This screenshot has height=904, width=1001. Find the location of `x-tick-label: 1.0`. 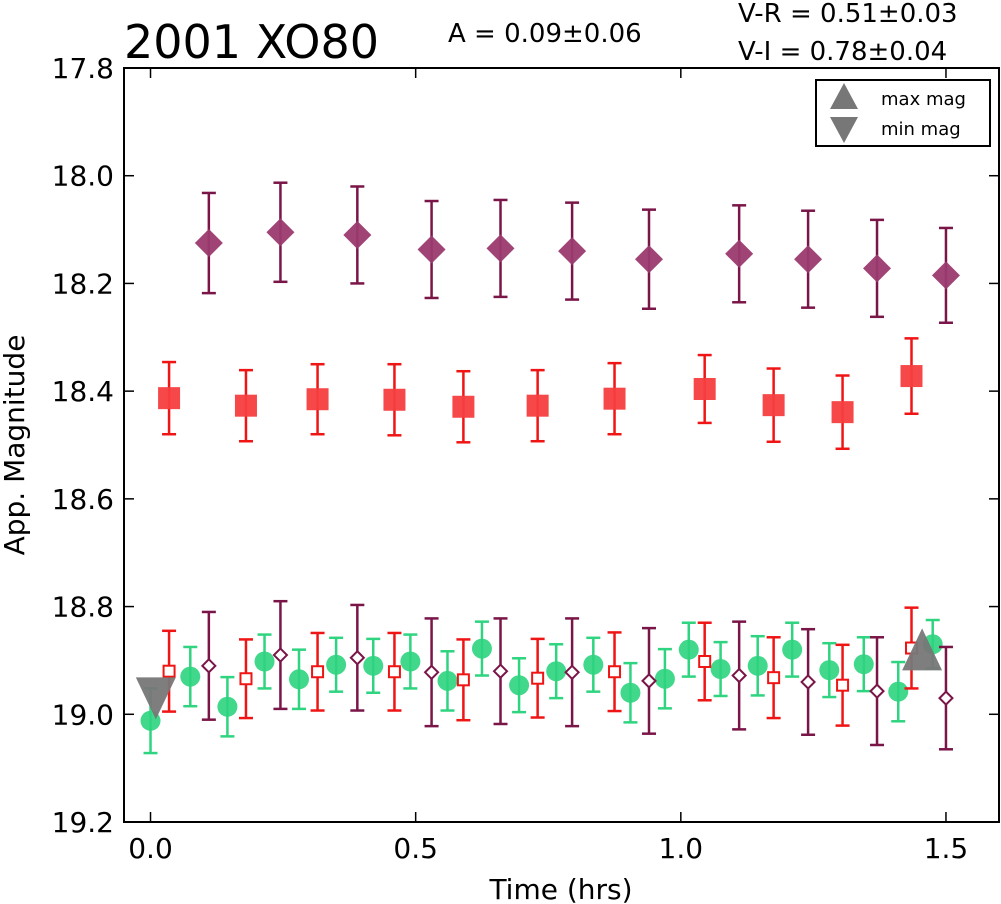

x-tick-label: 1.0 is located at coordinates (681, 848).